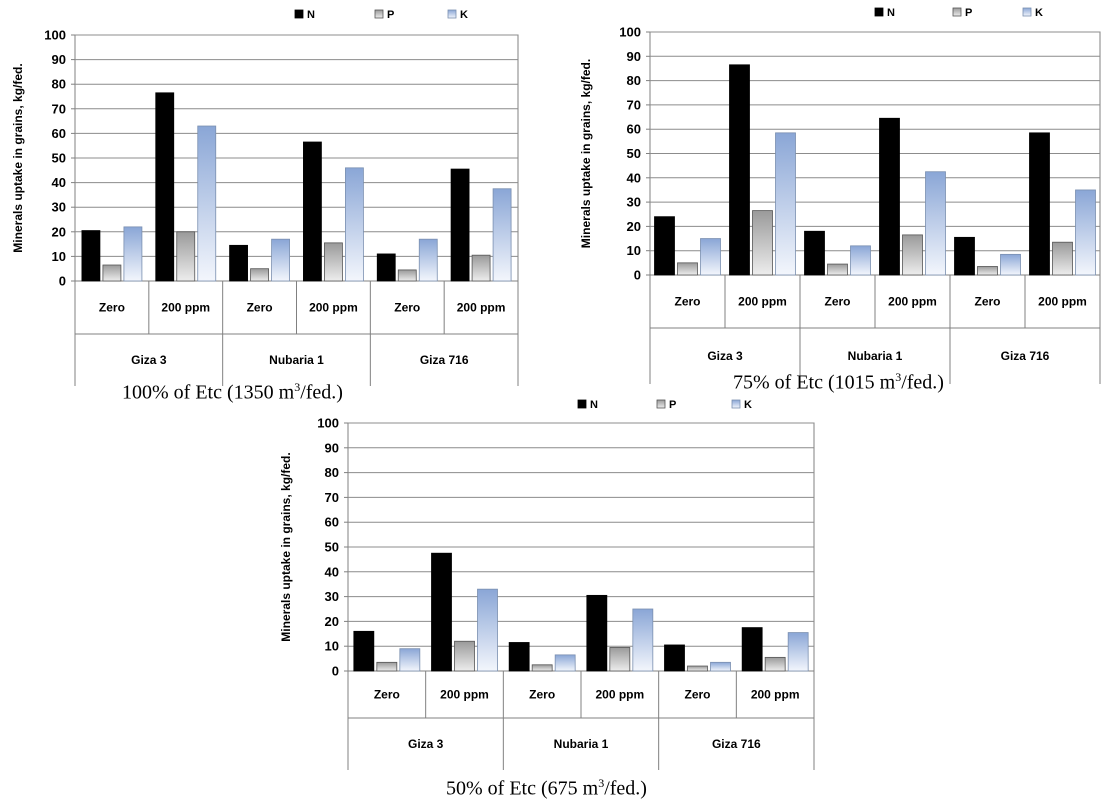  Describe the element at coordinates (838, 382) in the screenshot. I see `caption-75-etc: 75% of Etc (1015 m3/fed.)` at that location.